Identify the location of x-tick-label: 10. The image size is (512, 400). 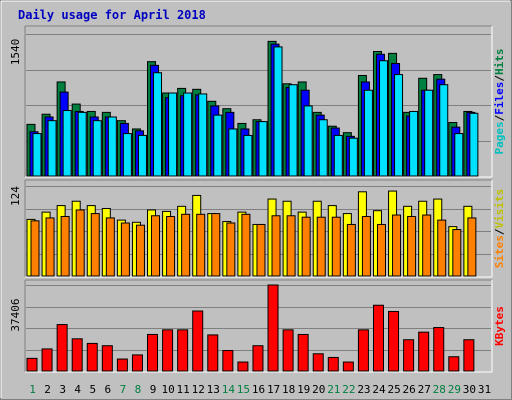
(167, 389).